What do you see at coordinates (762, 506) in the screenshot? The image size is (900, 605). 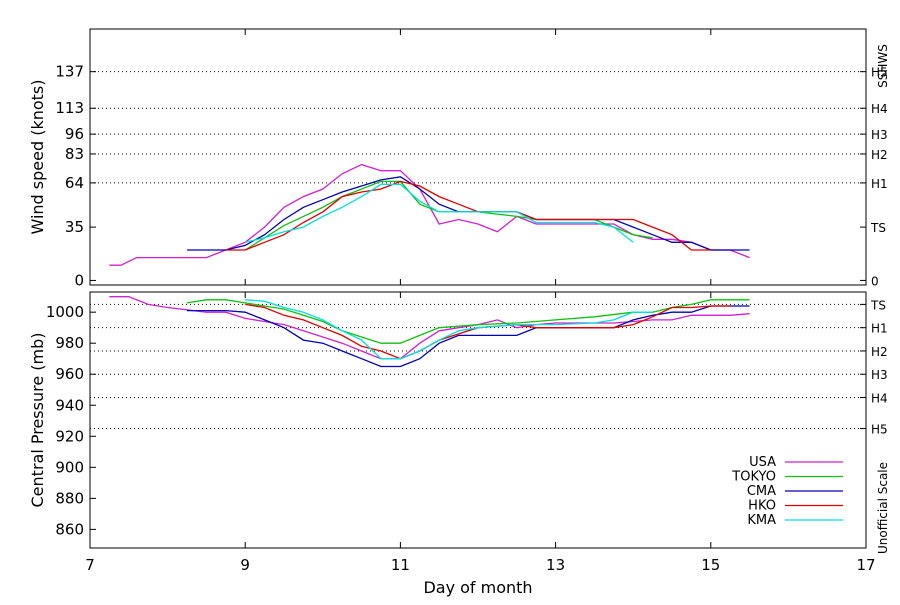 I see `legend-label-hko: HKO` at bounding box center [762, 506].